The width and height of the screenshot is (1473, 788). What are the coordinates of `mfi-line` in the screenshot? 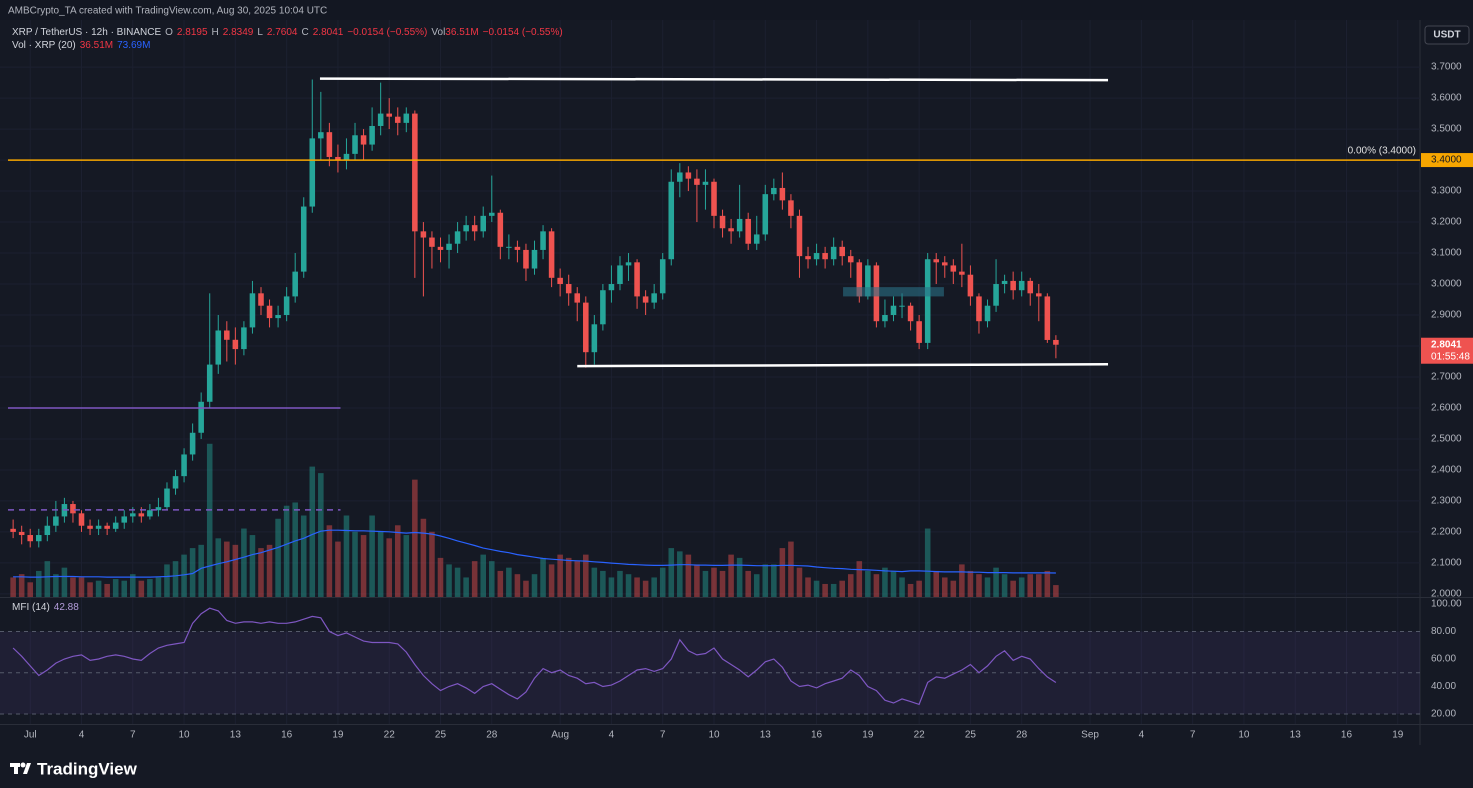 It's located at (534, 656).